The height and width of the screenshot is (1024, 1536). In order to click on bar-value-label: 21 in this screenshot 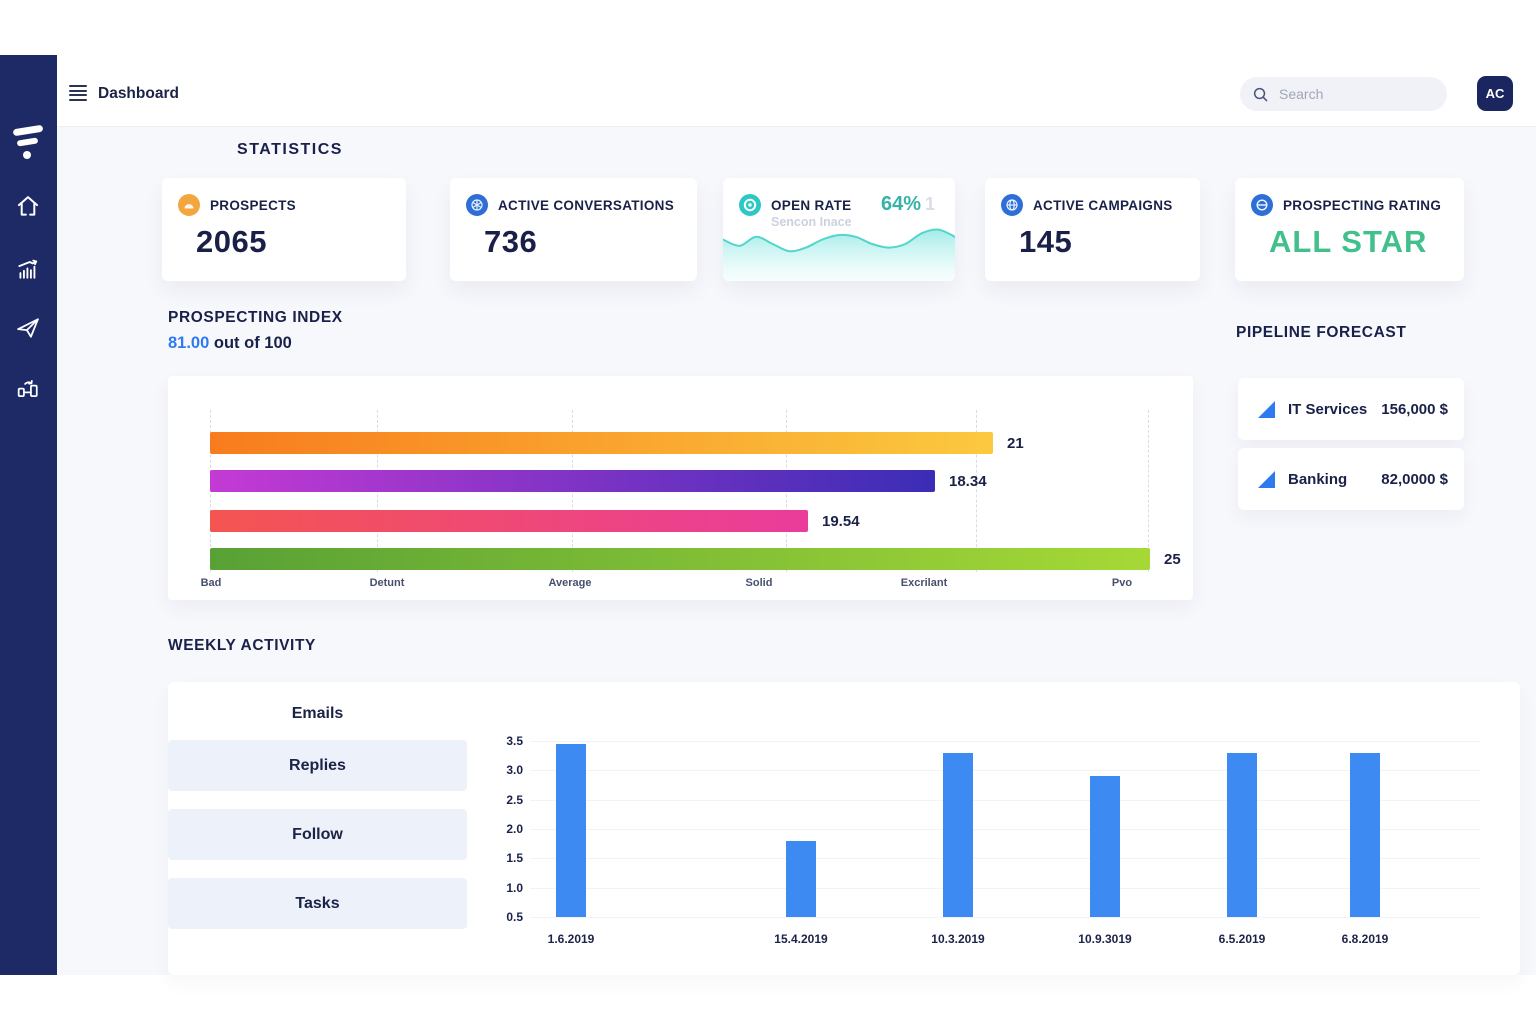, I will do `click(1015, 443)`.